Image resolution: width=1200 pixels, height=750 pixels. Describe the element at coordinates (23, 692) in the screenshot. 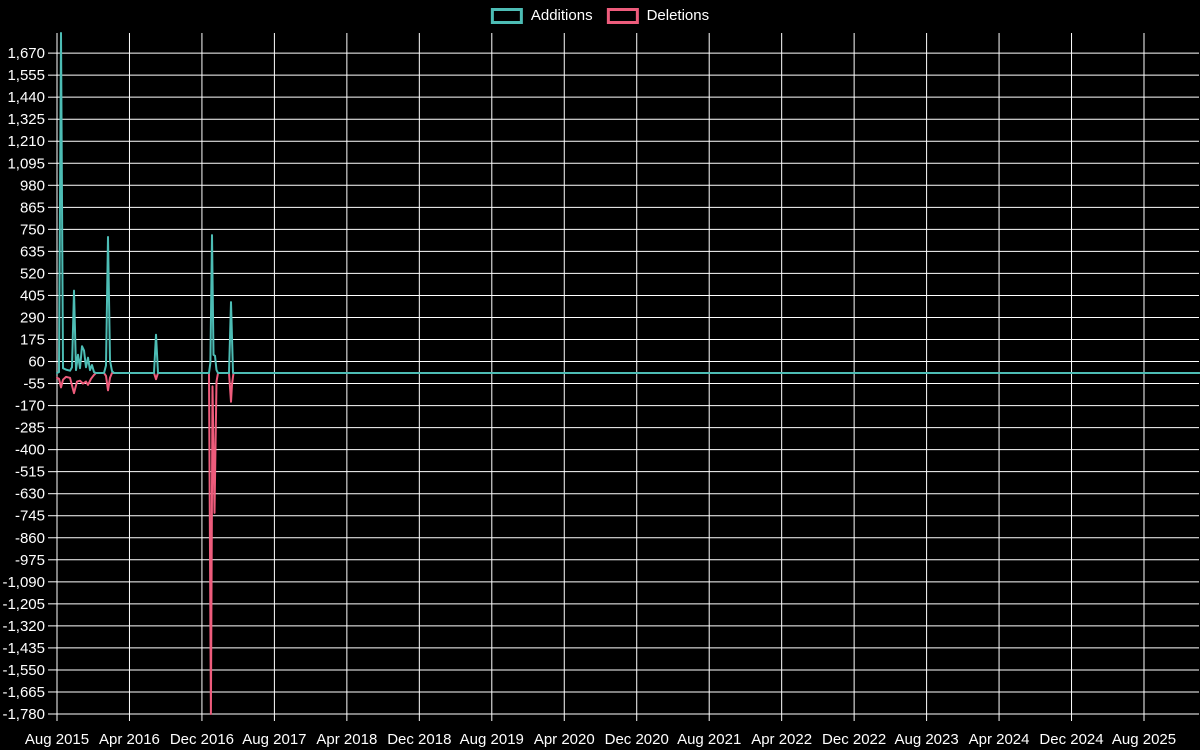

I see `y-tick-label: -1,665` at that location.